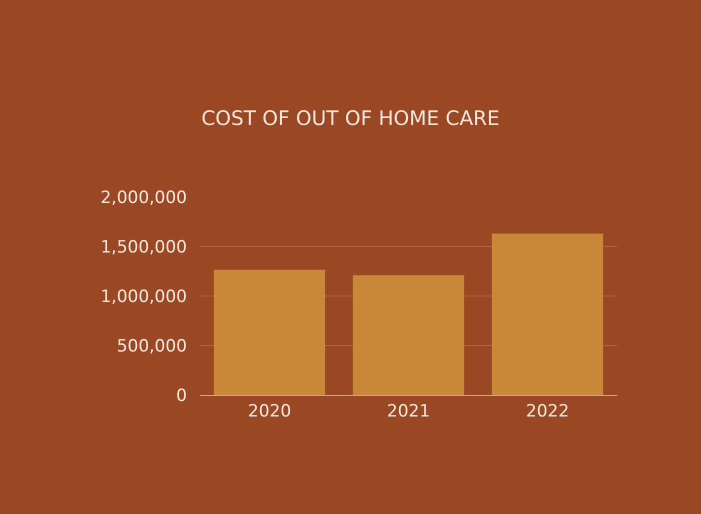 The height and width of the screenshot is (514, 701). Describe the element at coordinates (548, 411) in the screenshot. I see `x-tick-label: 2022` at that location.